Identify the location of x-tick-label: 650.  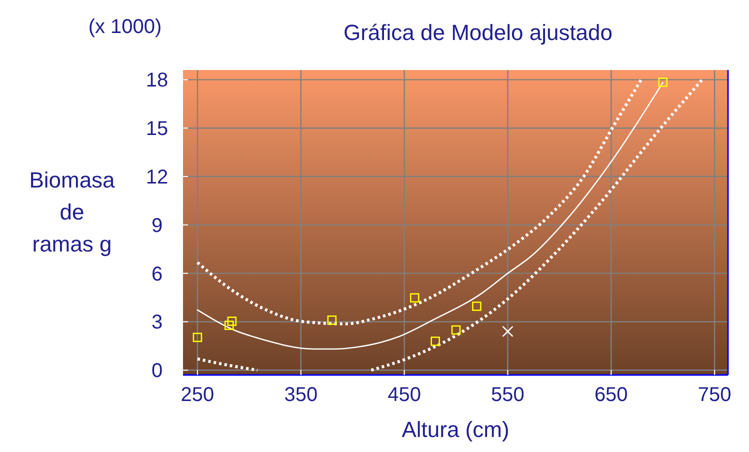
(611, 395).